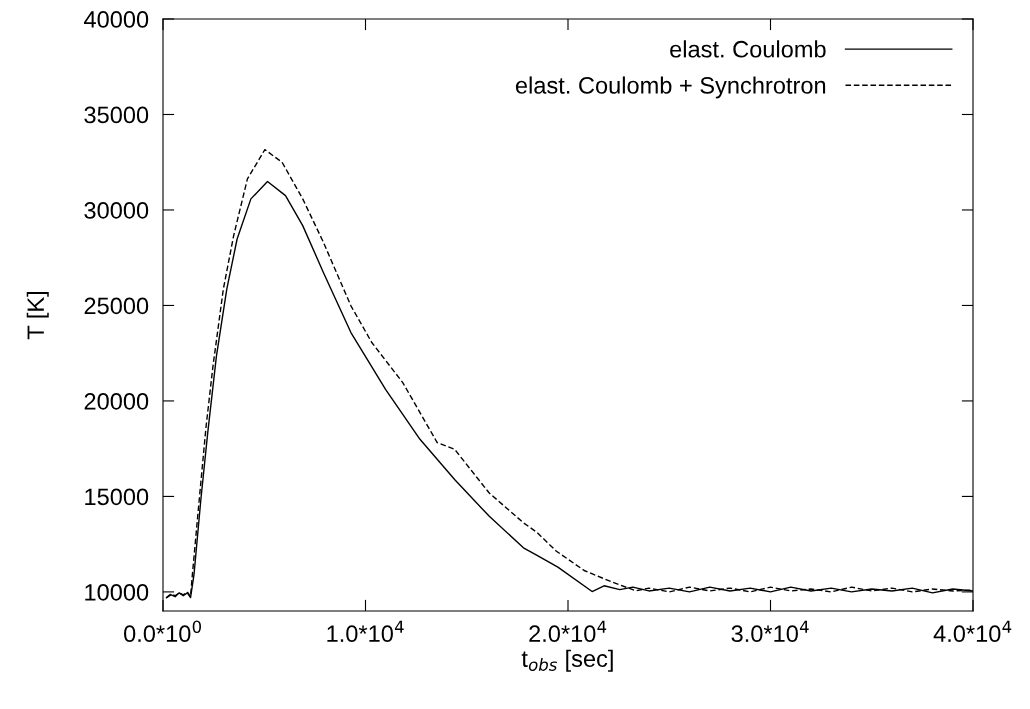 This screenshot has height=709, width=1030. I want to click on x-tick-label: 4.0*10$^{4}$, so click(972, 631).